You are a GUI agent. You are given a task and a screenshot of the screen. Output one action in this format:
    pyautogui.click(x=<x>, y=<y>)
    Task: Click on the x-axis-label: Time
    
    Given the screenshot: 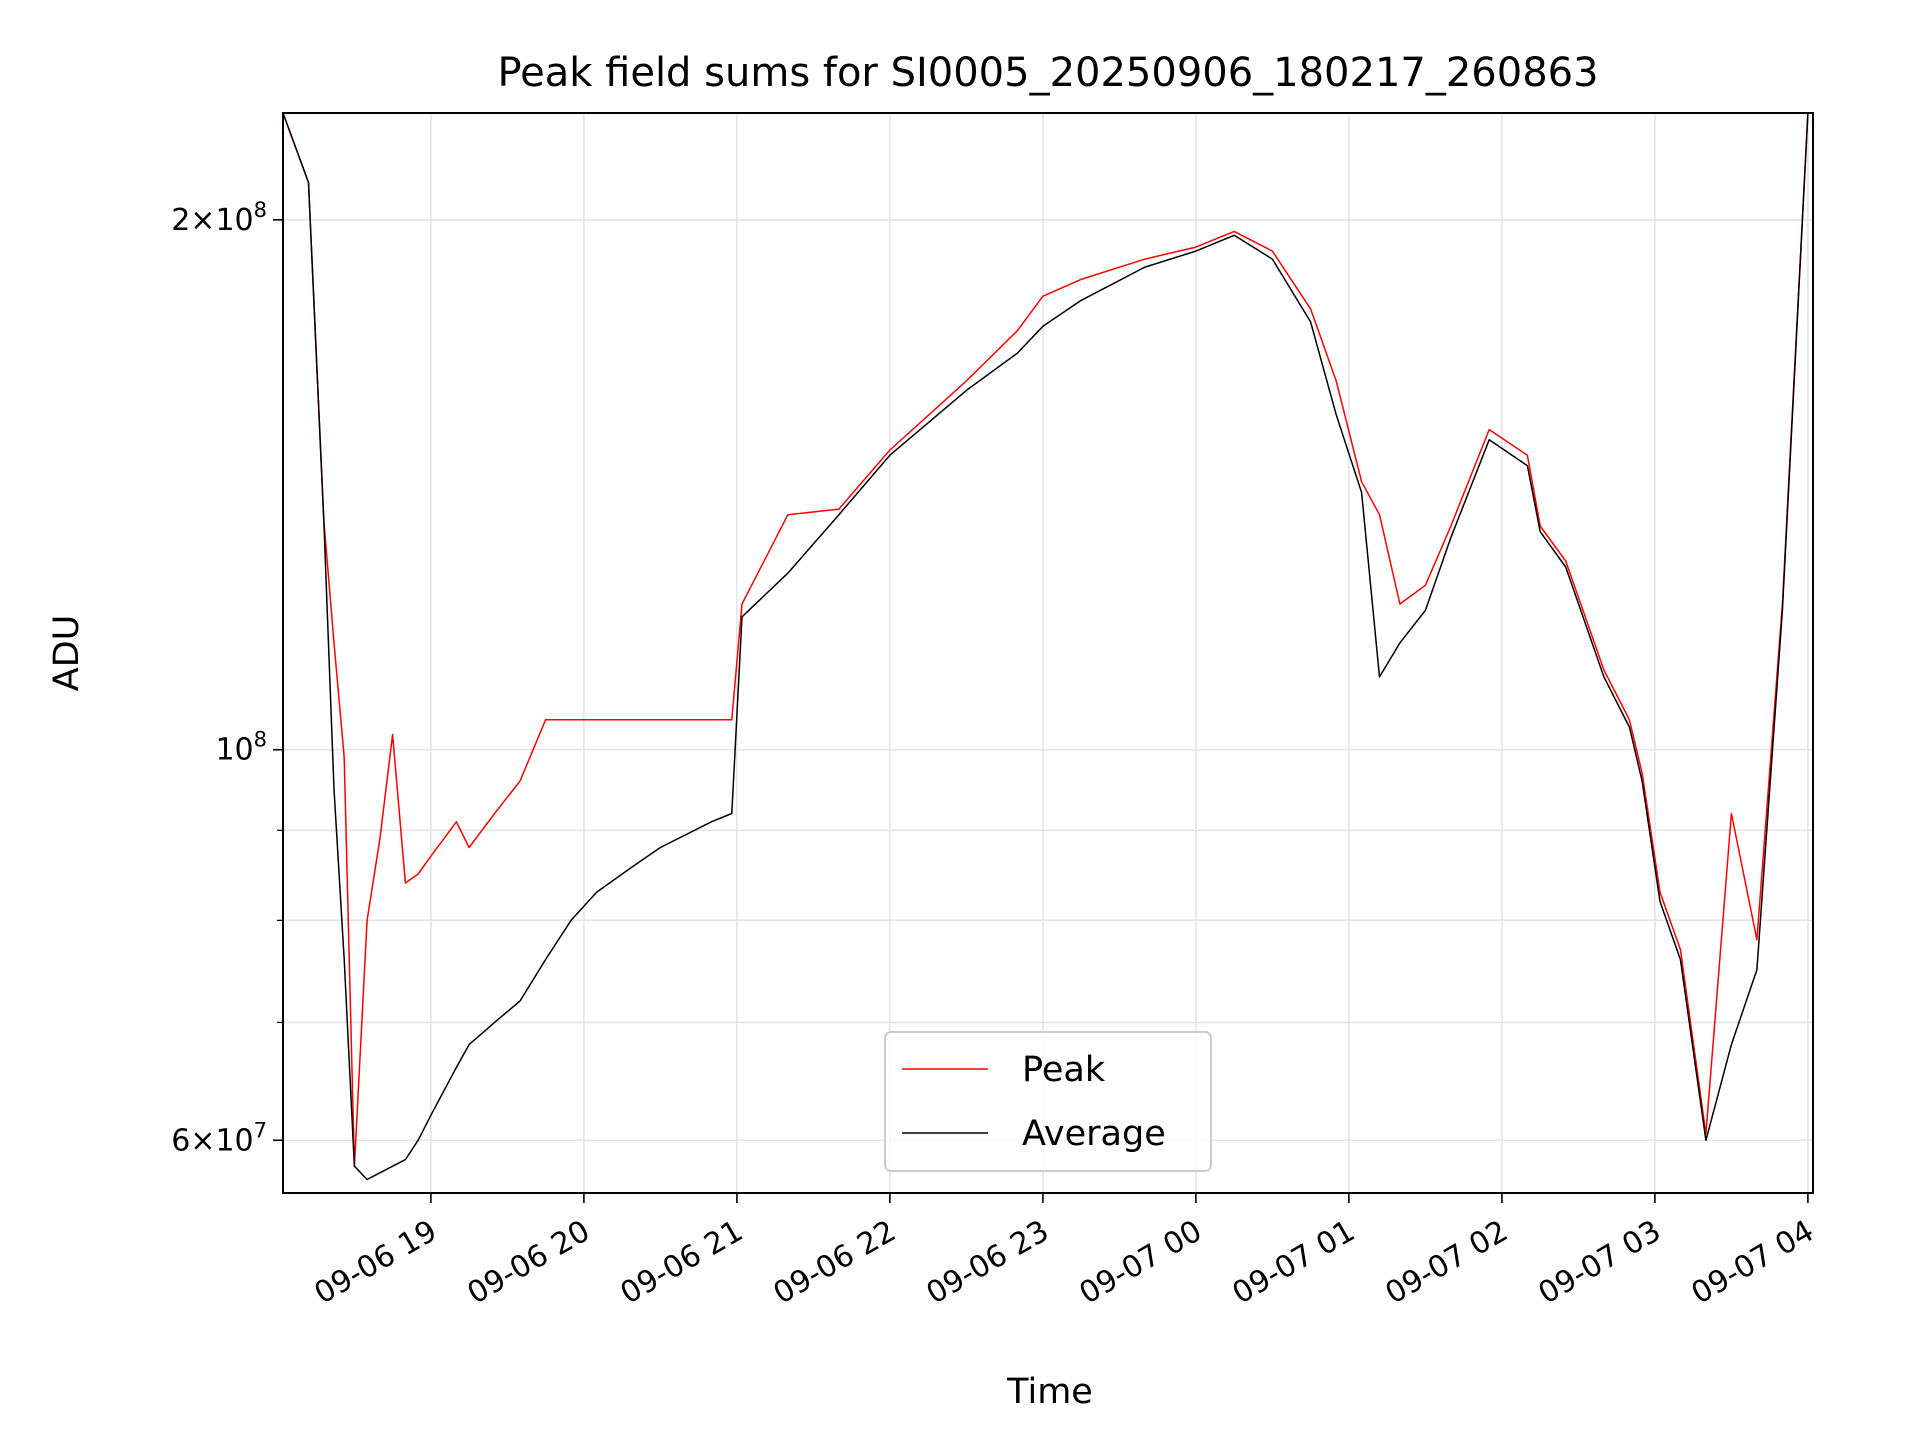 What is the action you would take?
    pyautogui.click(x=1049, y=1392)
    